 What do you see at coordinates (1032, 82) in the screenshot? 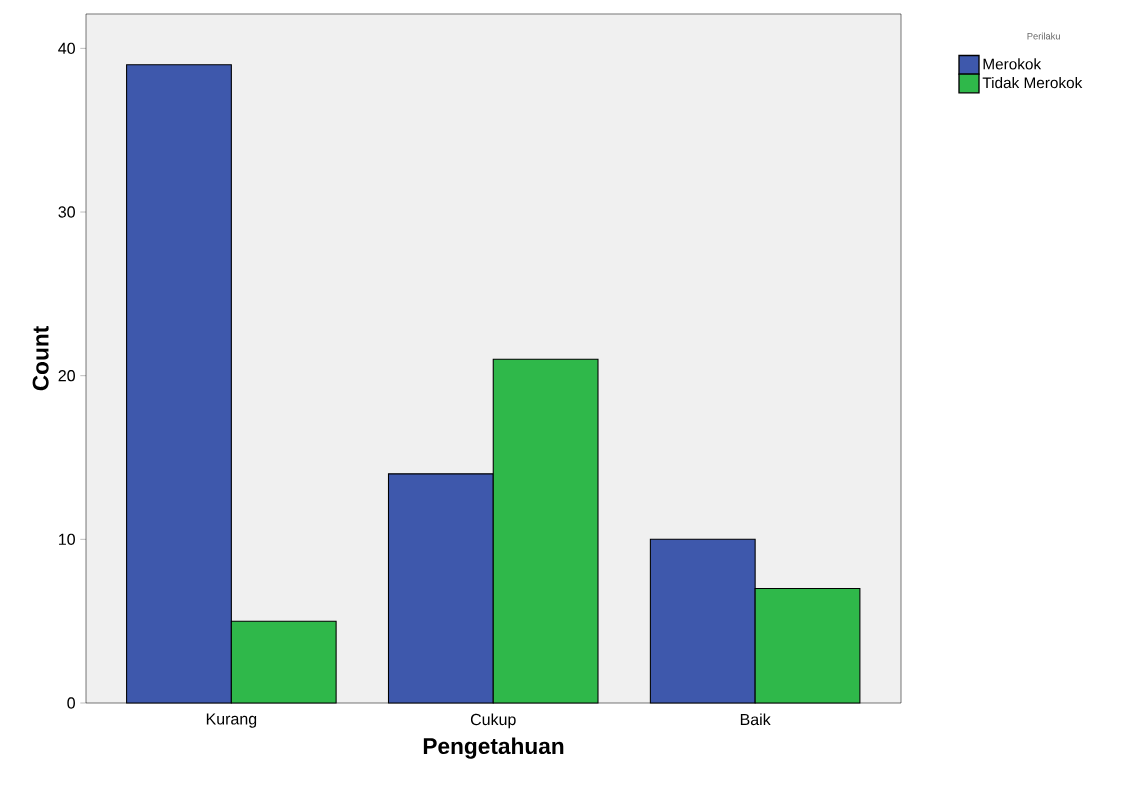
I see `legend-label: Tidak Merokok` at bounding box center [1032, 82].